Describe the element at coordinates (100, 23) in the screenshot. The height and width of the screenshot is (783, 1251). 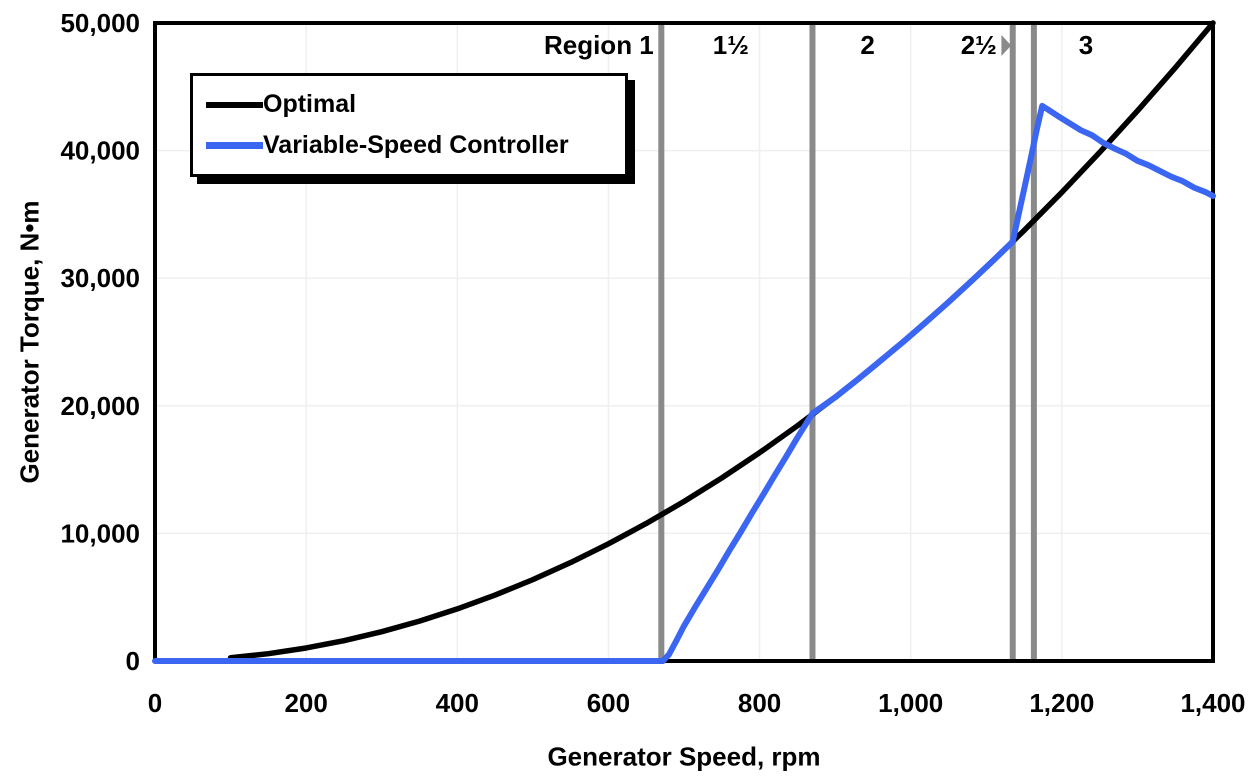
I see `y-tick-label: 50,000` at that location.